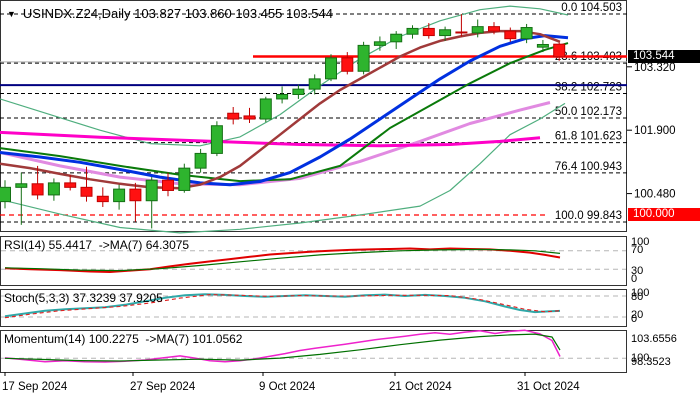  I want to click on time-axis-label: 9 Oct 2024, so click(287, 387).